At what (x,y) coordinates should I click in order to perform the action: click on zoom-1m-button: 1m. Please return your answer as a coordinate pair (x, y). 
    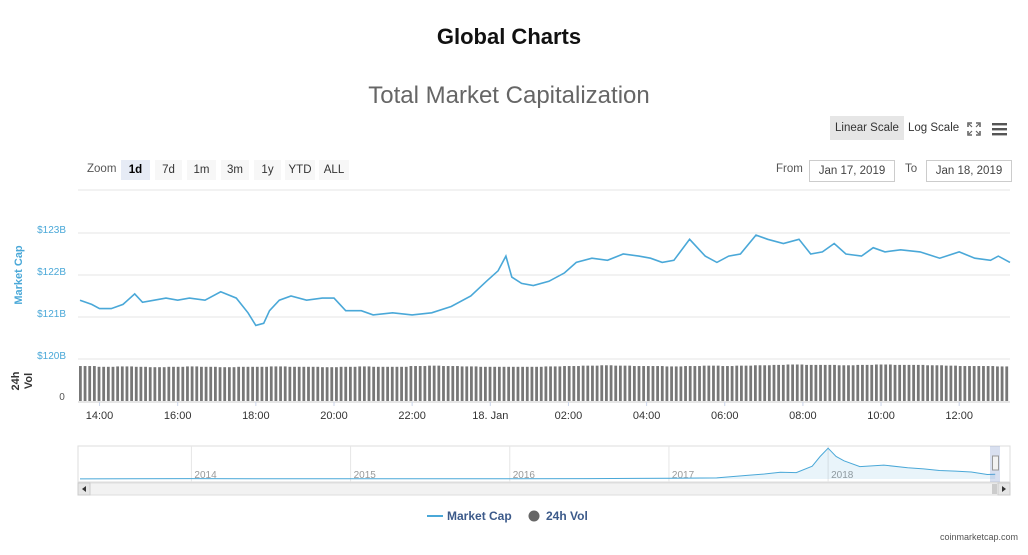
    Looking at the image, I should click on (201, 170).